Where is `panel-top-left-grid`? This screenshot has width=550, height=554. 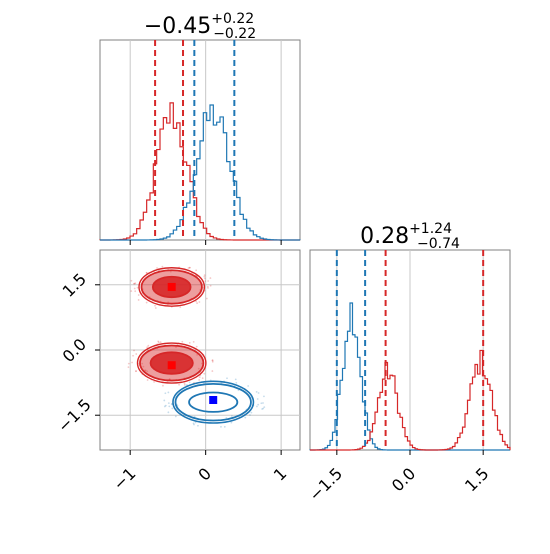 panel-top-left-grid is located at coordinates (205, 140).